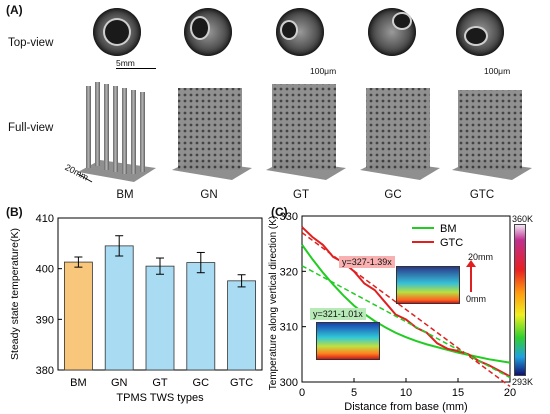 The width and height of the screenshot is (550, 414). Describe the element at coordinates (85, 178) in the screenshot. I see `dimension-arrow` at that location.